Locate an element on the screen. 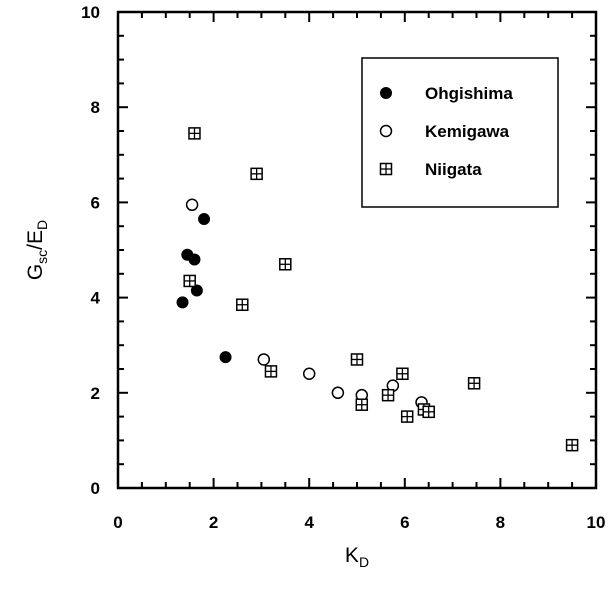  y-tick-label: 0 is located at coordinates (95, 488).